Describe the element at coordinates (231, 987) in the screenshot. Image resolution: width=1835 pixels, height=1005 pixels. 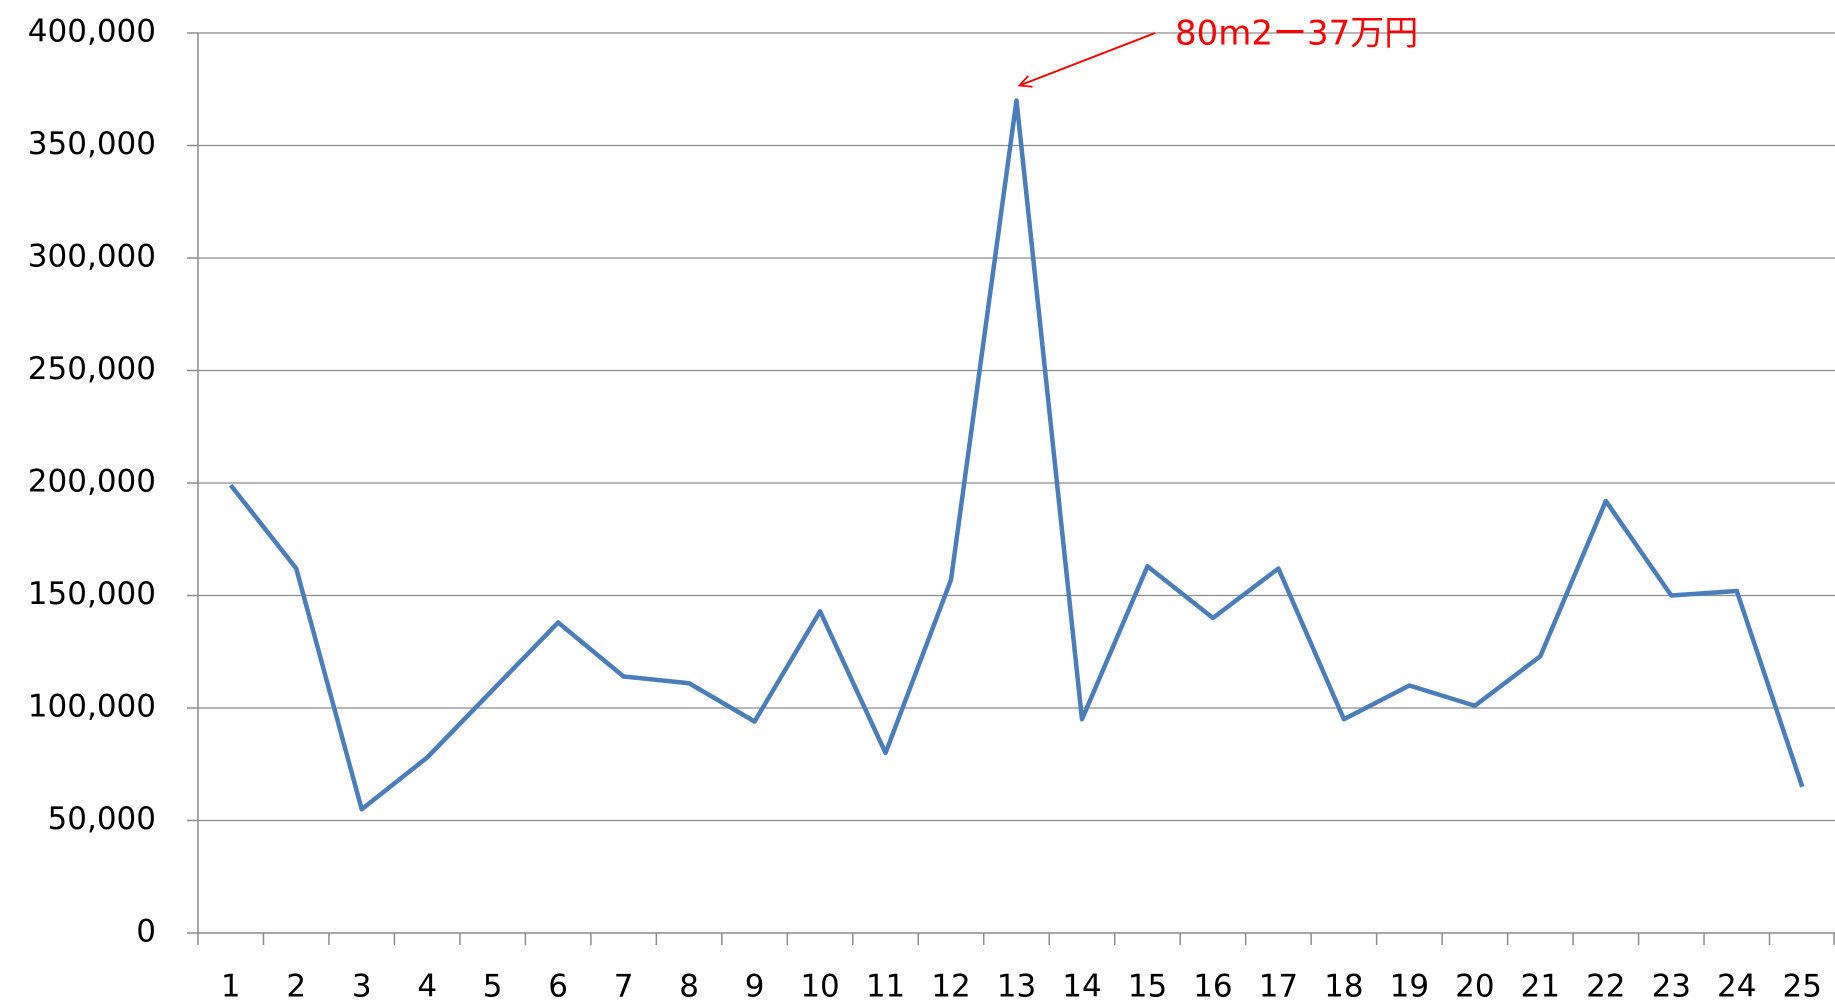
I see `x-tick-label: 1` at that location.